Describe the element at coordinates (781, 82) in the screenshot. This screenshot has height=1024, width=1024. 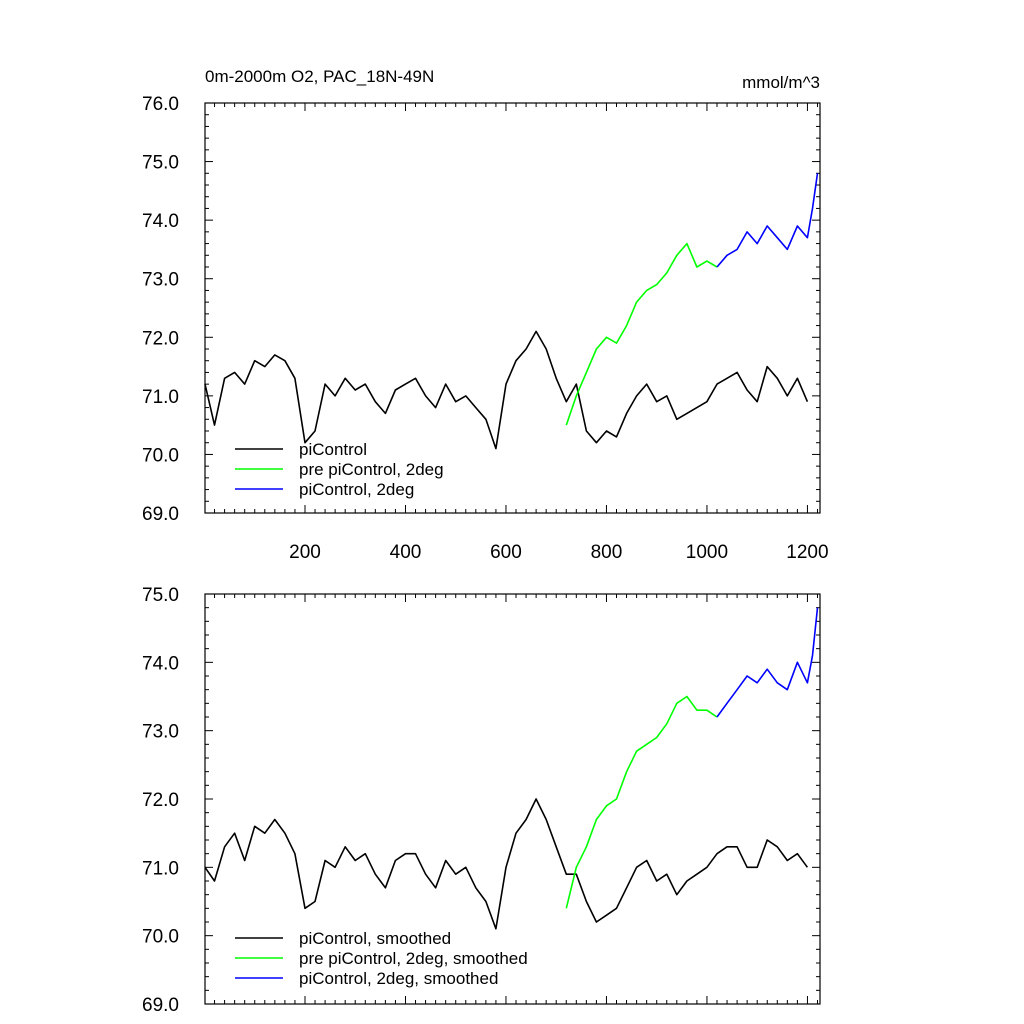
I see `units-label: mmol/m^3` at that location.